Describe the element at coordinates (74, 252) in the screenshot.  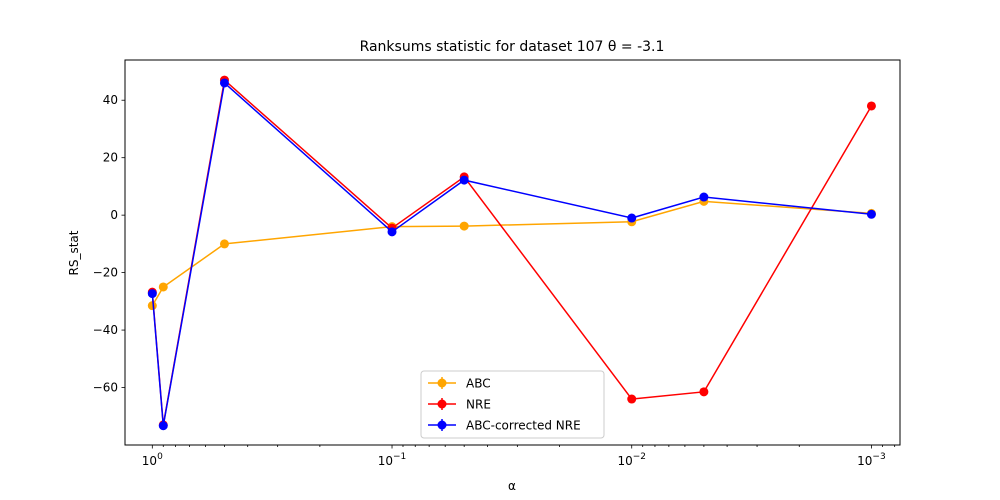
I see `y-axis-label: RS_stat` at that location.